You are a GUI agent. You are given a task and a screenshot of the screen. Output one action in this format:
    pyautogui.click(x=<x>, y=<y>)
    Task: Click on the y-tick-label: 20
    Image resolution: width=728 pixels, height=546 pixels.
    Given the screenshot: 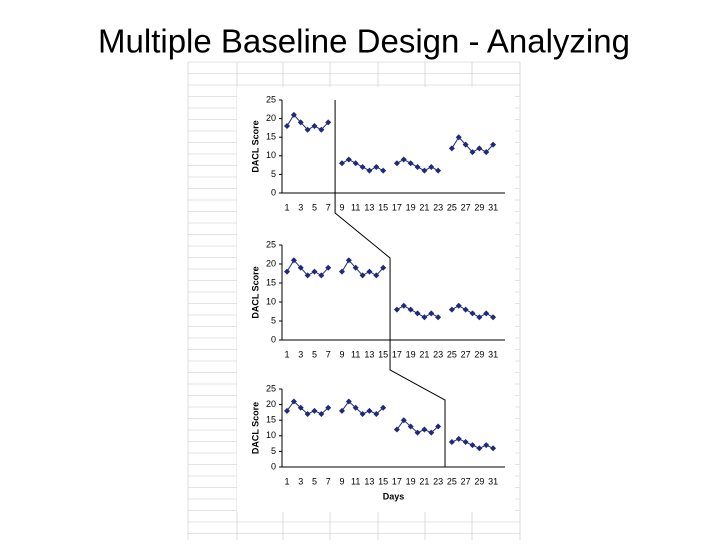 What is the action you would take?
    pyautogui.click(x=271, y=404)
    